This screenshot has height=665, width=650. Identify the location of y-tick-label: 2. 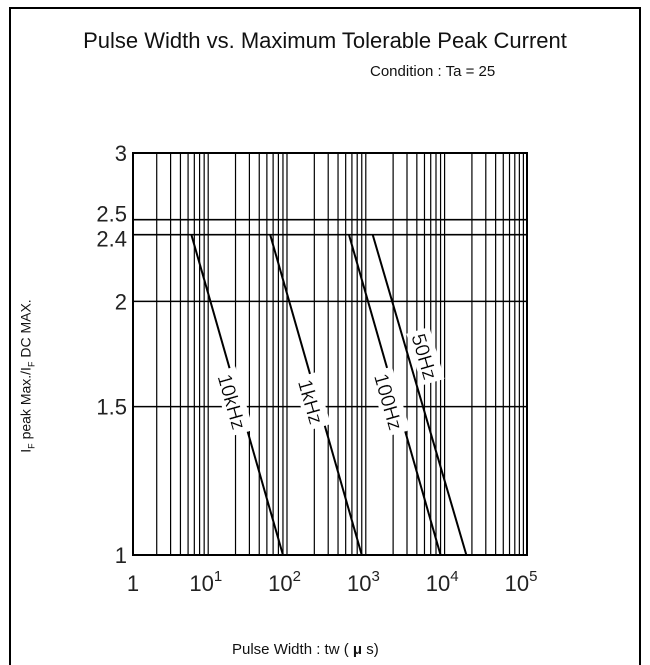
(121, 301).